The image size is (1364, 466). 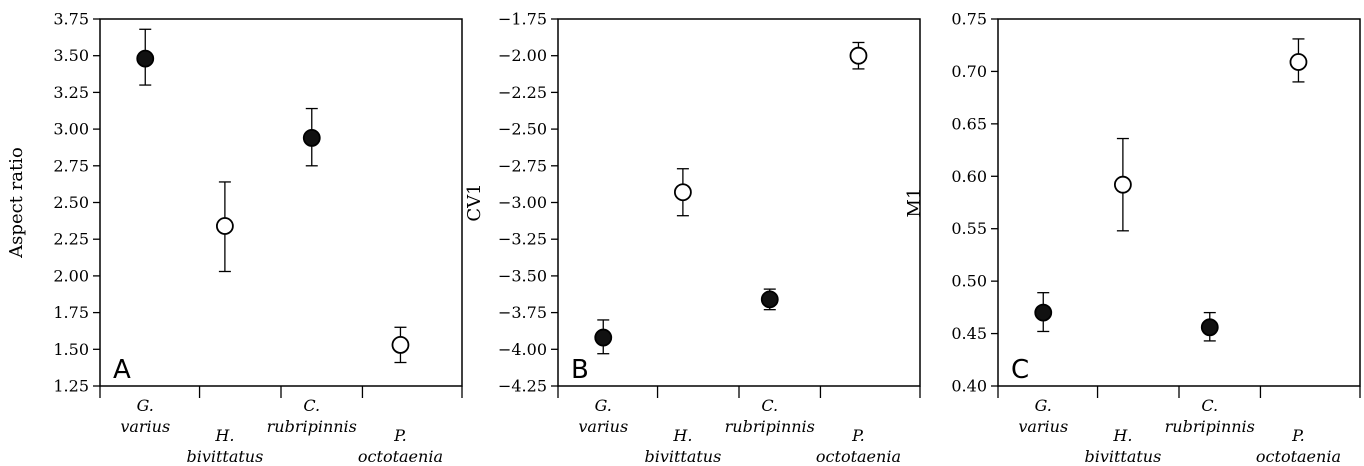 I want to click on y-tick-label: 0.60, so click(x=969, y=176).